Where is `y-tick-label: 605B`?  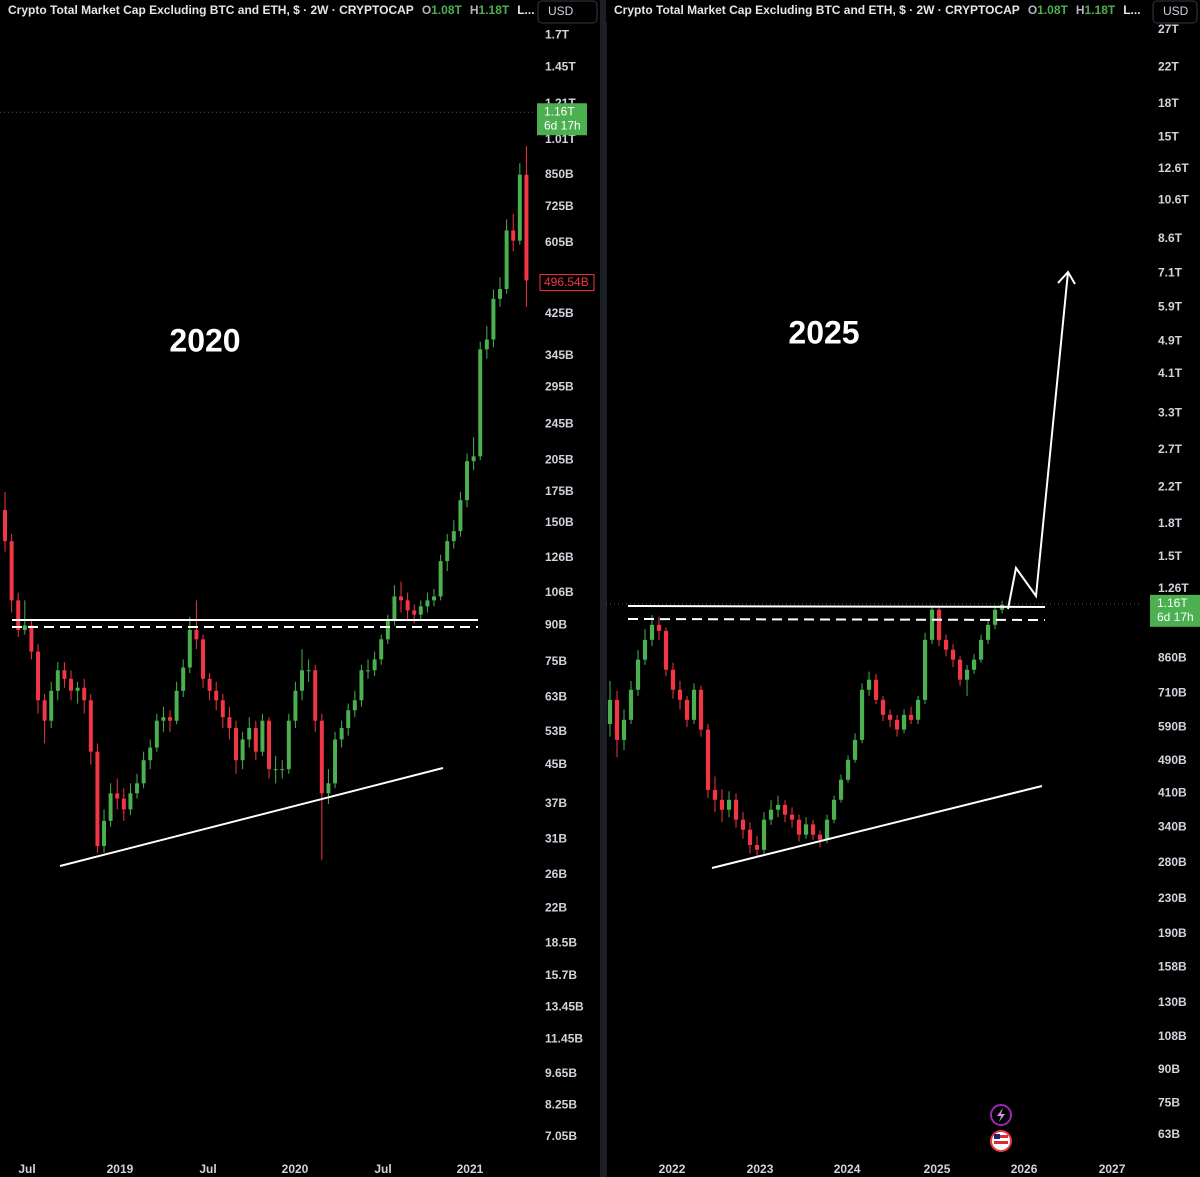 y-tick-label: 605B is located at coordinates (559, 242).